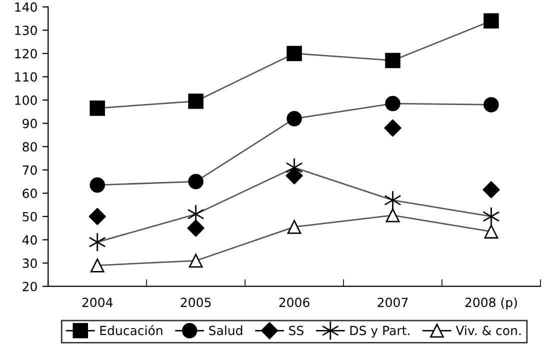  What do you see at coordinates (26, 31) in the screenshot?
I see `y-tick-label: 130` at bounding box center [26, 31].